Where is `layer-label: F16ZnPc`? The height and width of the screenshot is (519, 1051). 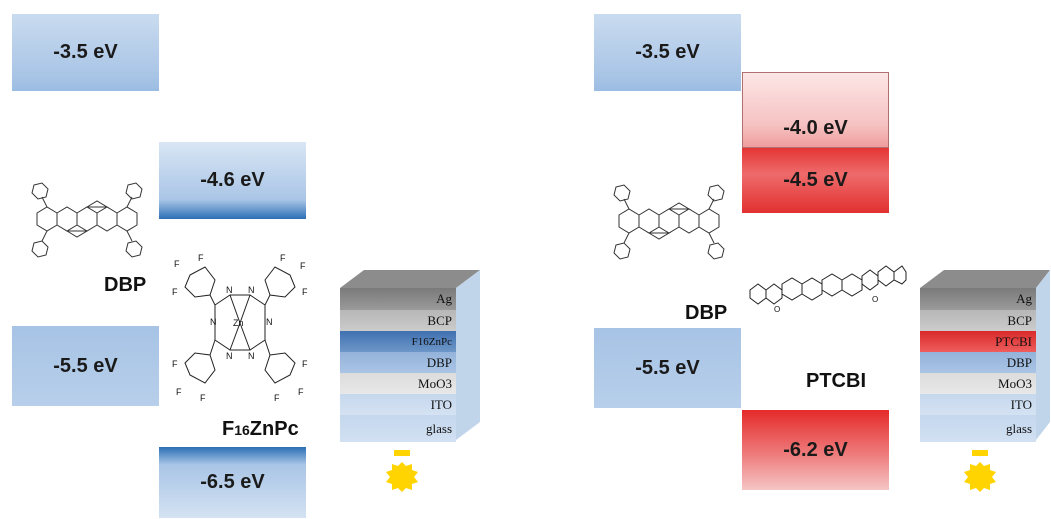
layer-label: F16ZnPc is located at coordinates (431, 341).